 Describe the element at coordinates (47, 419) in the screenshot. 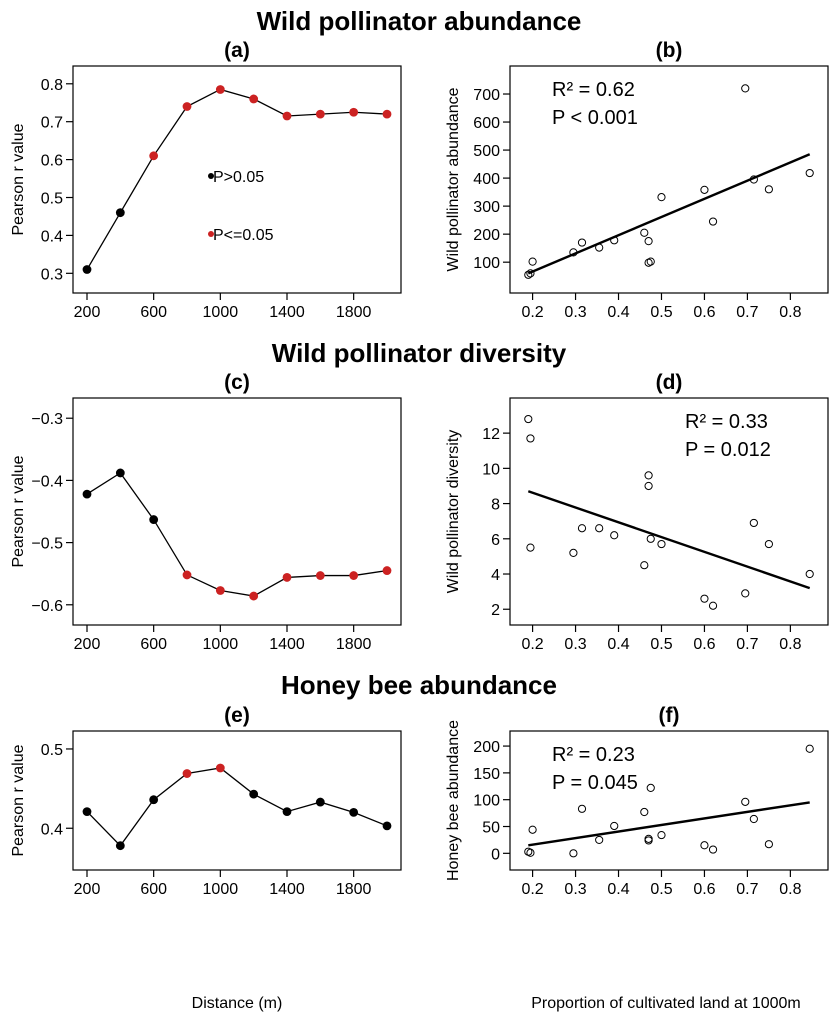

I see `y-tick-label: −0.3` at that location.